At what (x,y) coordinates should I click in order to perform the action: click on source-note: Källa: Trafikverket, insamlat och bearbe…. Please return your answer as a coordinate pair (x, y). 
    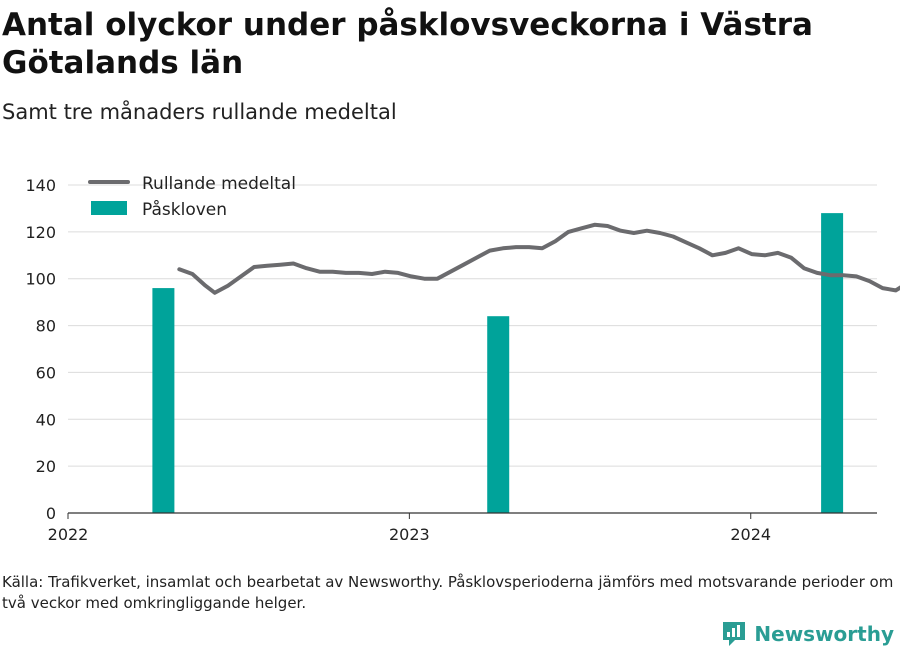
    Looking at the image, I should click on (448, 592).